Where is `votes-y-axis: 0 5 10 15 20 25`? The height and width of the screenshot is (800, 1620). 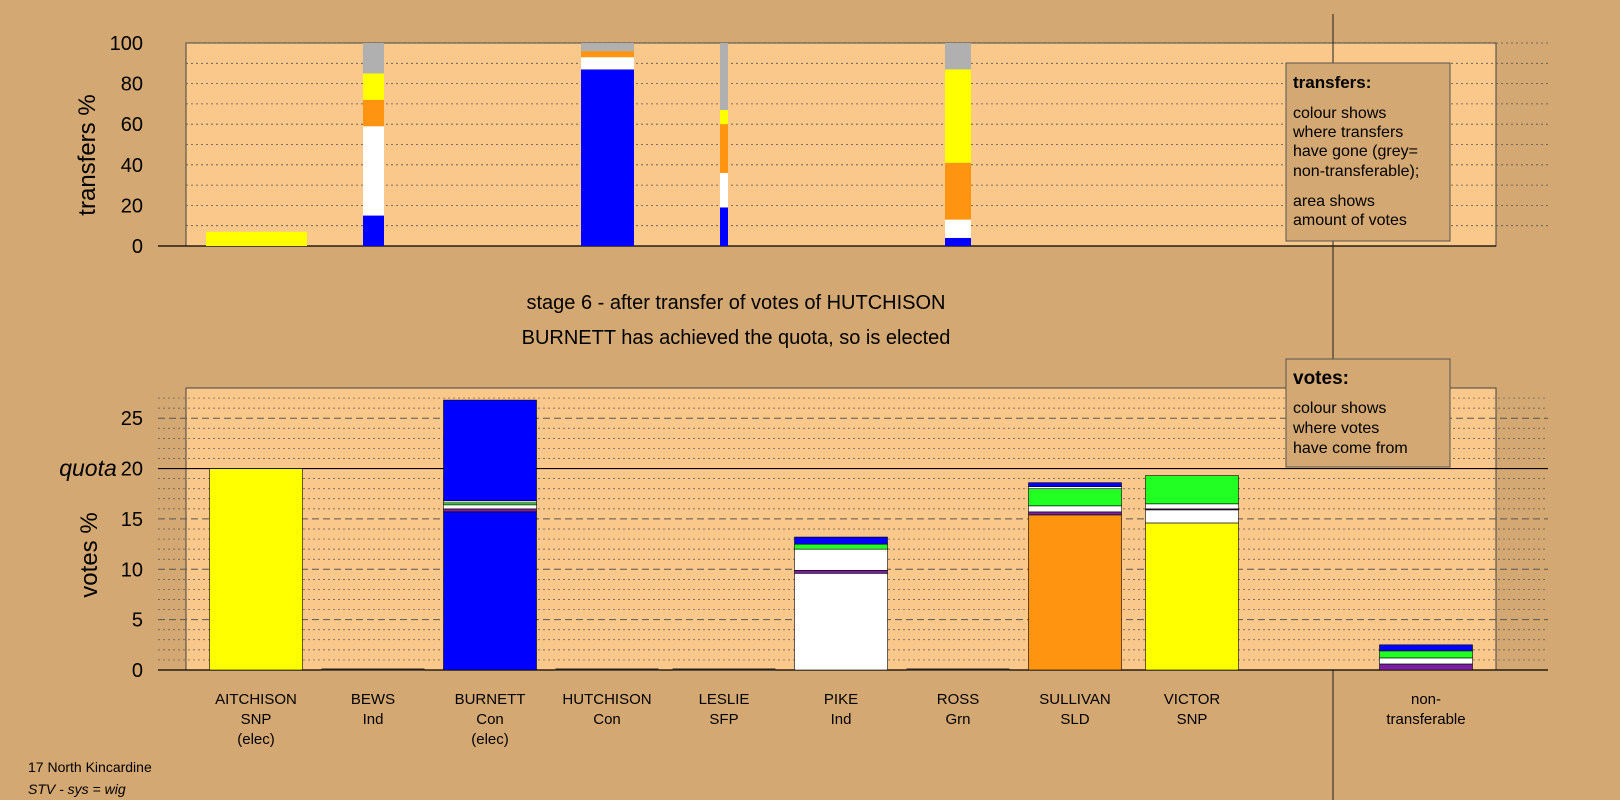 votes-y-axis: 0 5 10 15 20 25 is located at coordinates (132, 545).